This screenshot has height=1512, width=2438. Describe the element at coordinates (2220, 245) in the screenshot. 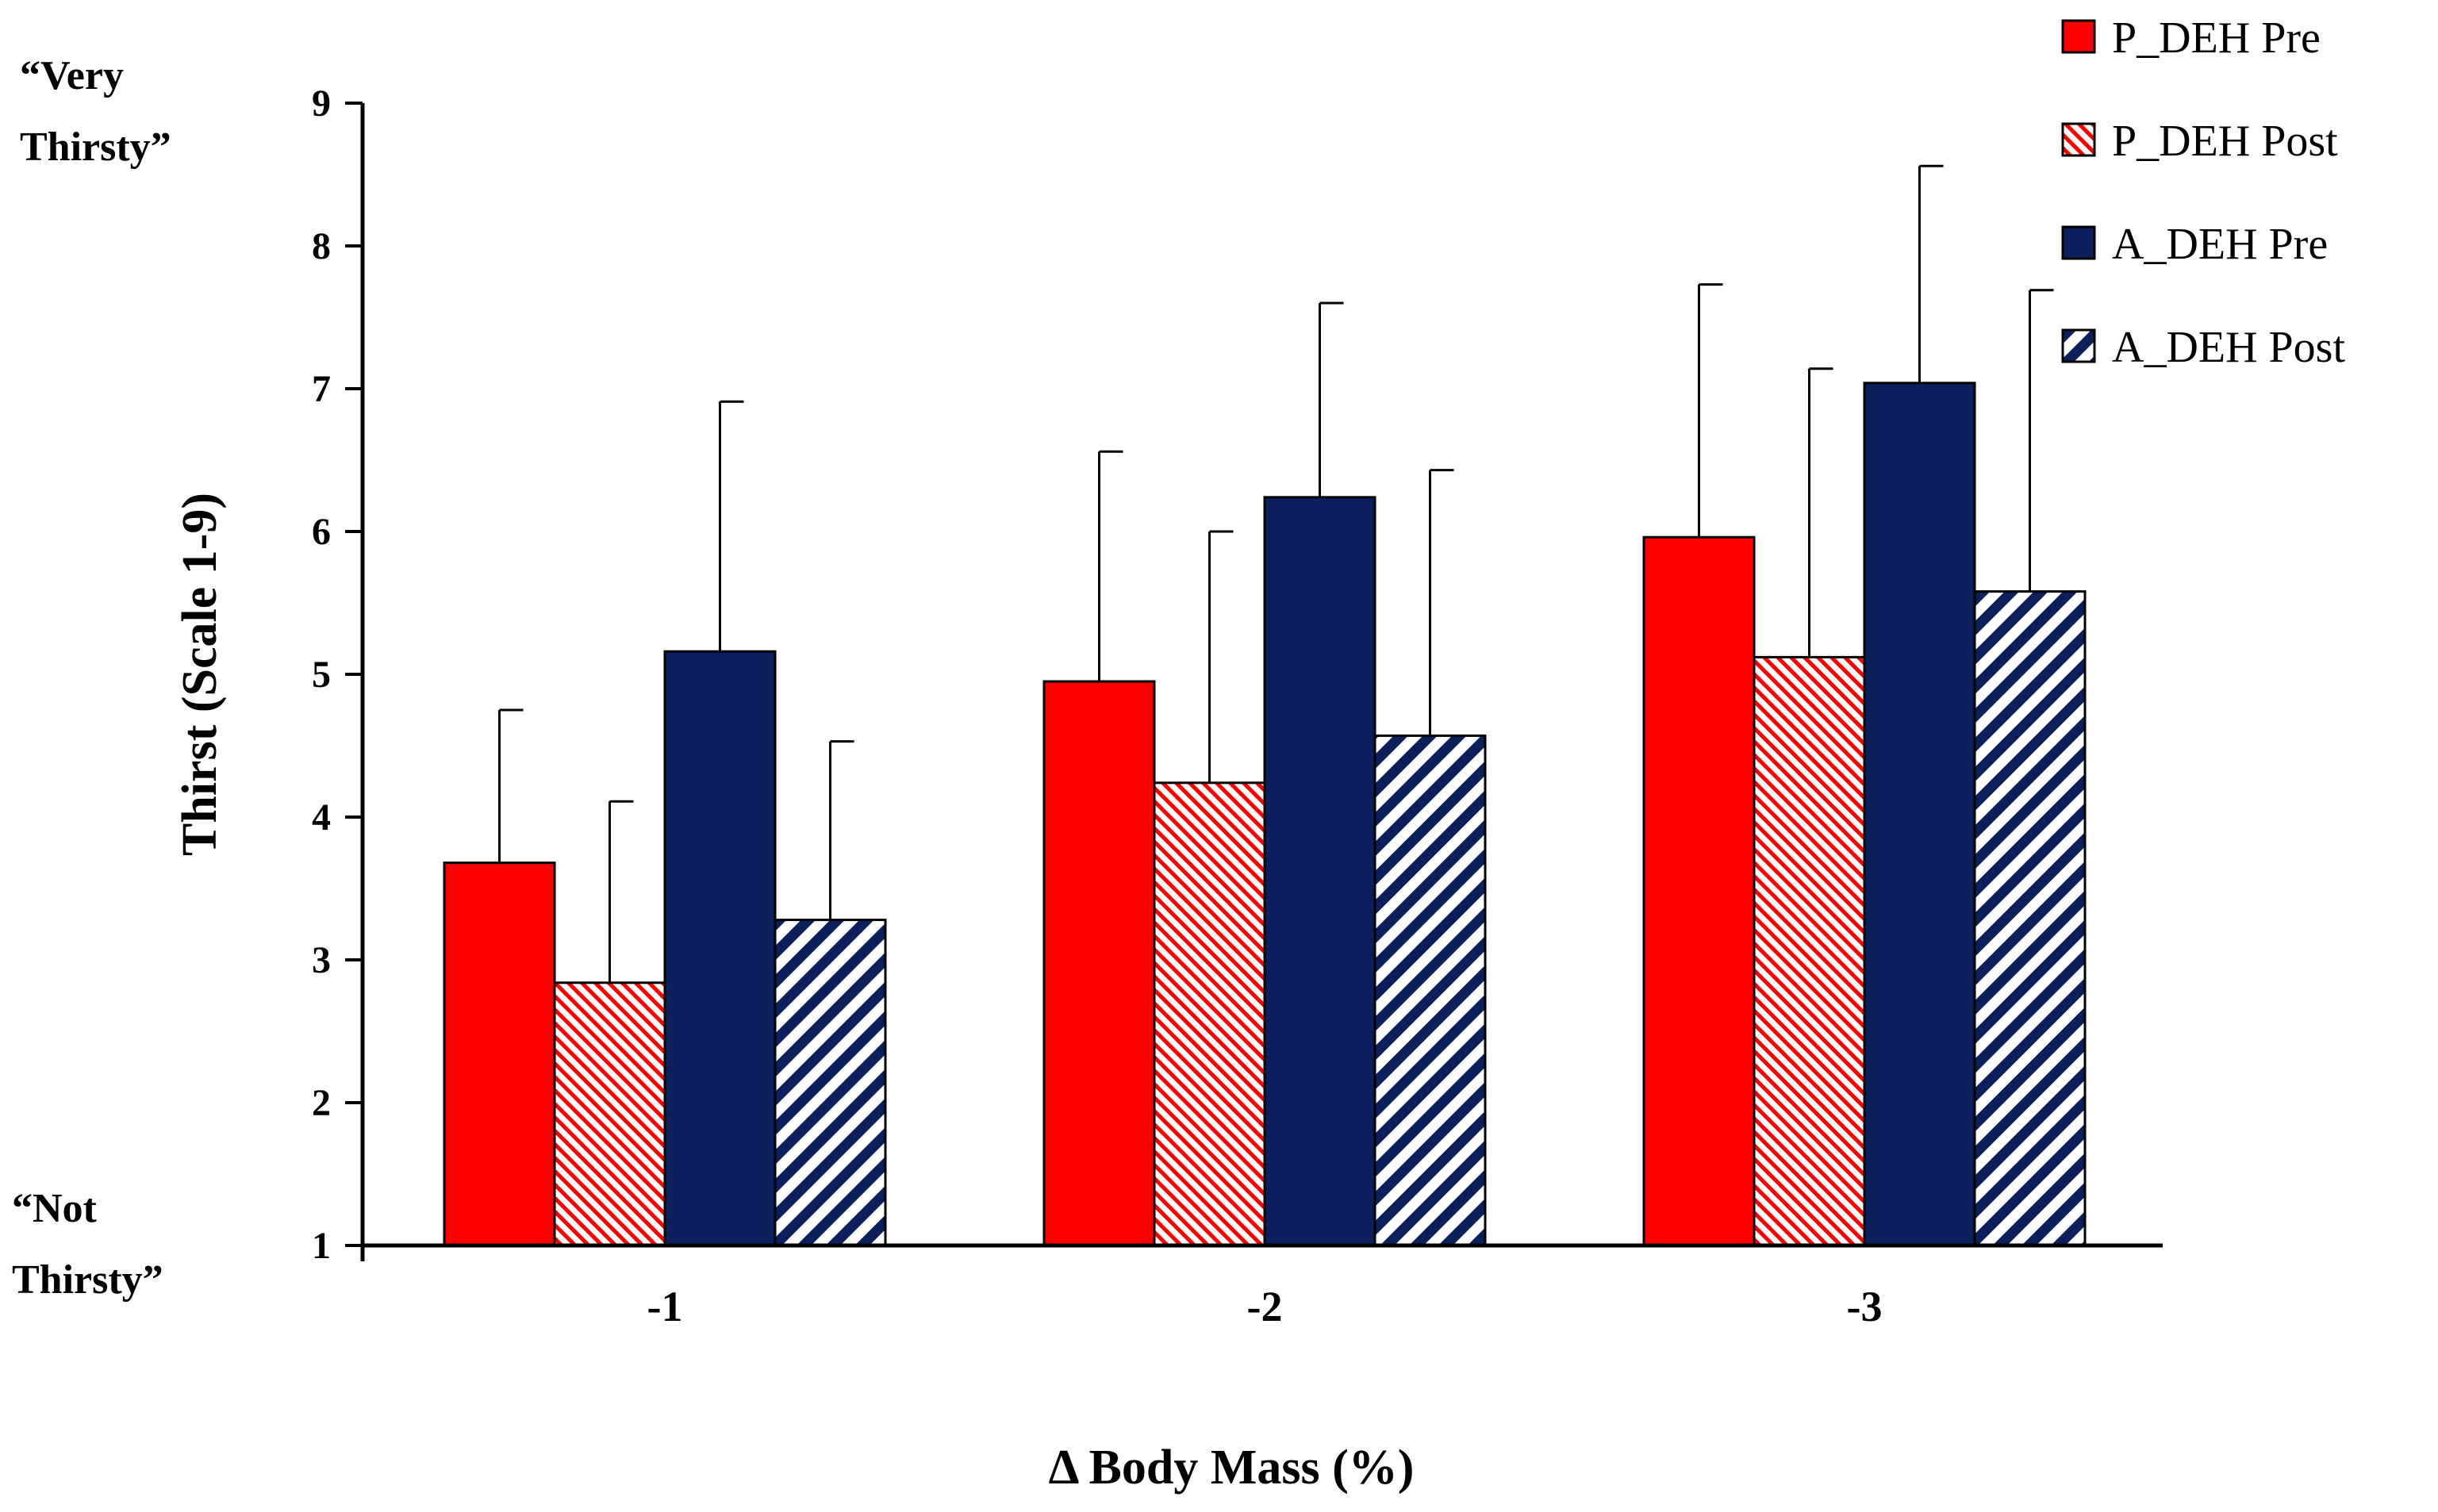

I see `legend-label-a-deh-pre: A_DEH Pre` at that location.